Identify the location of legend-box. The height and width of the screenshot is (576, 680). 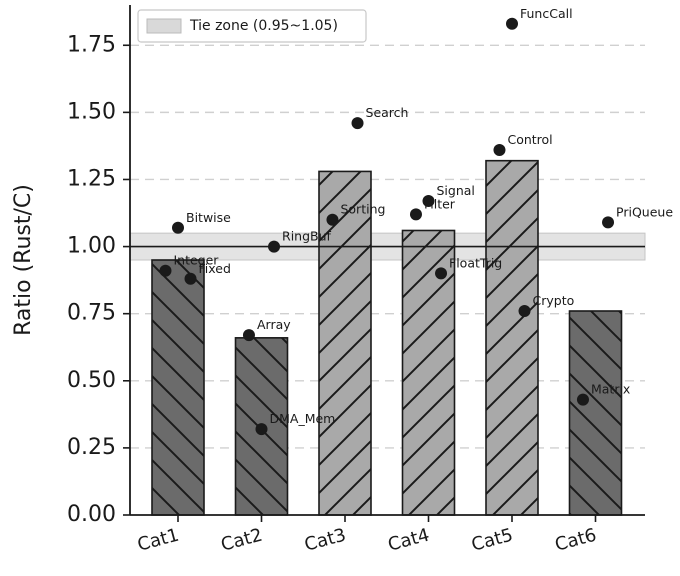
(252, 26).